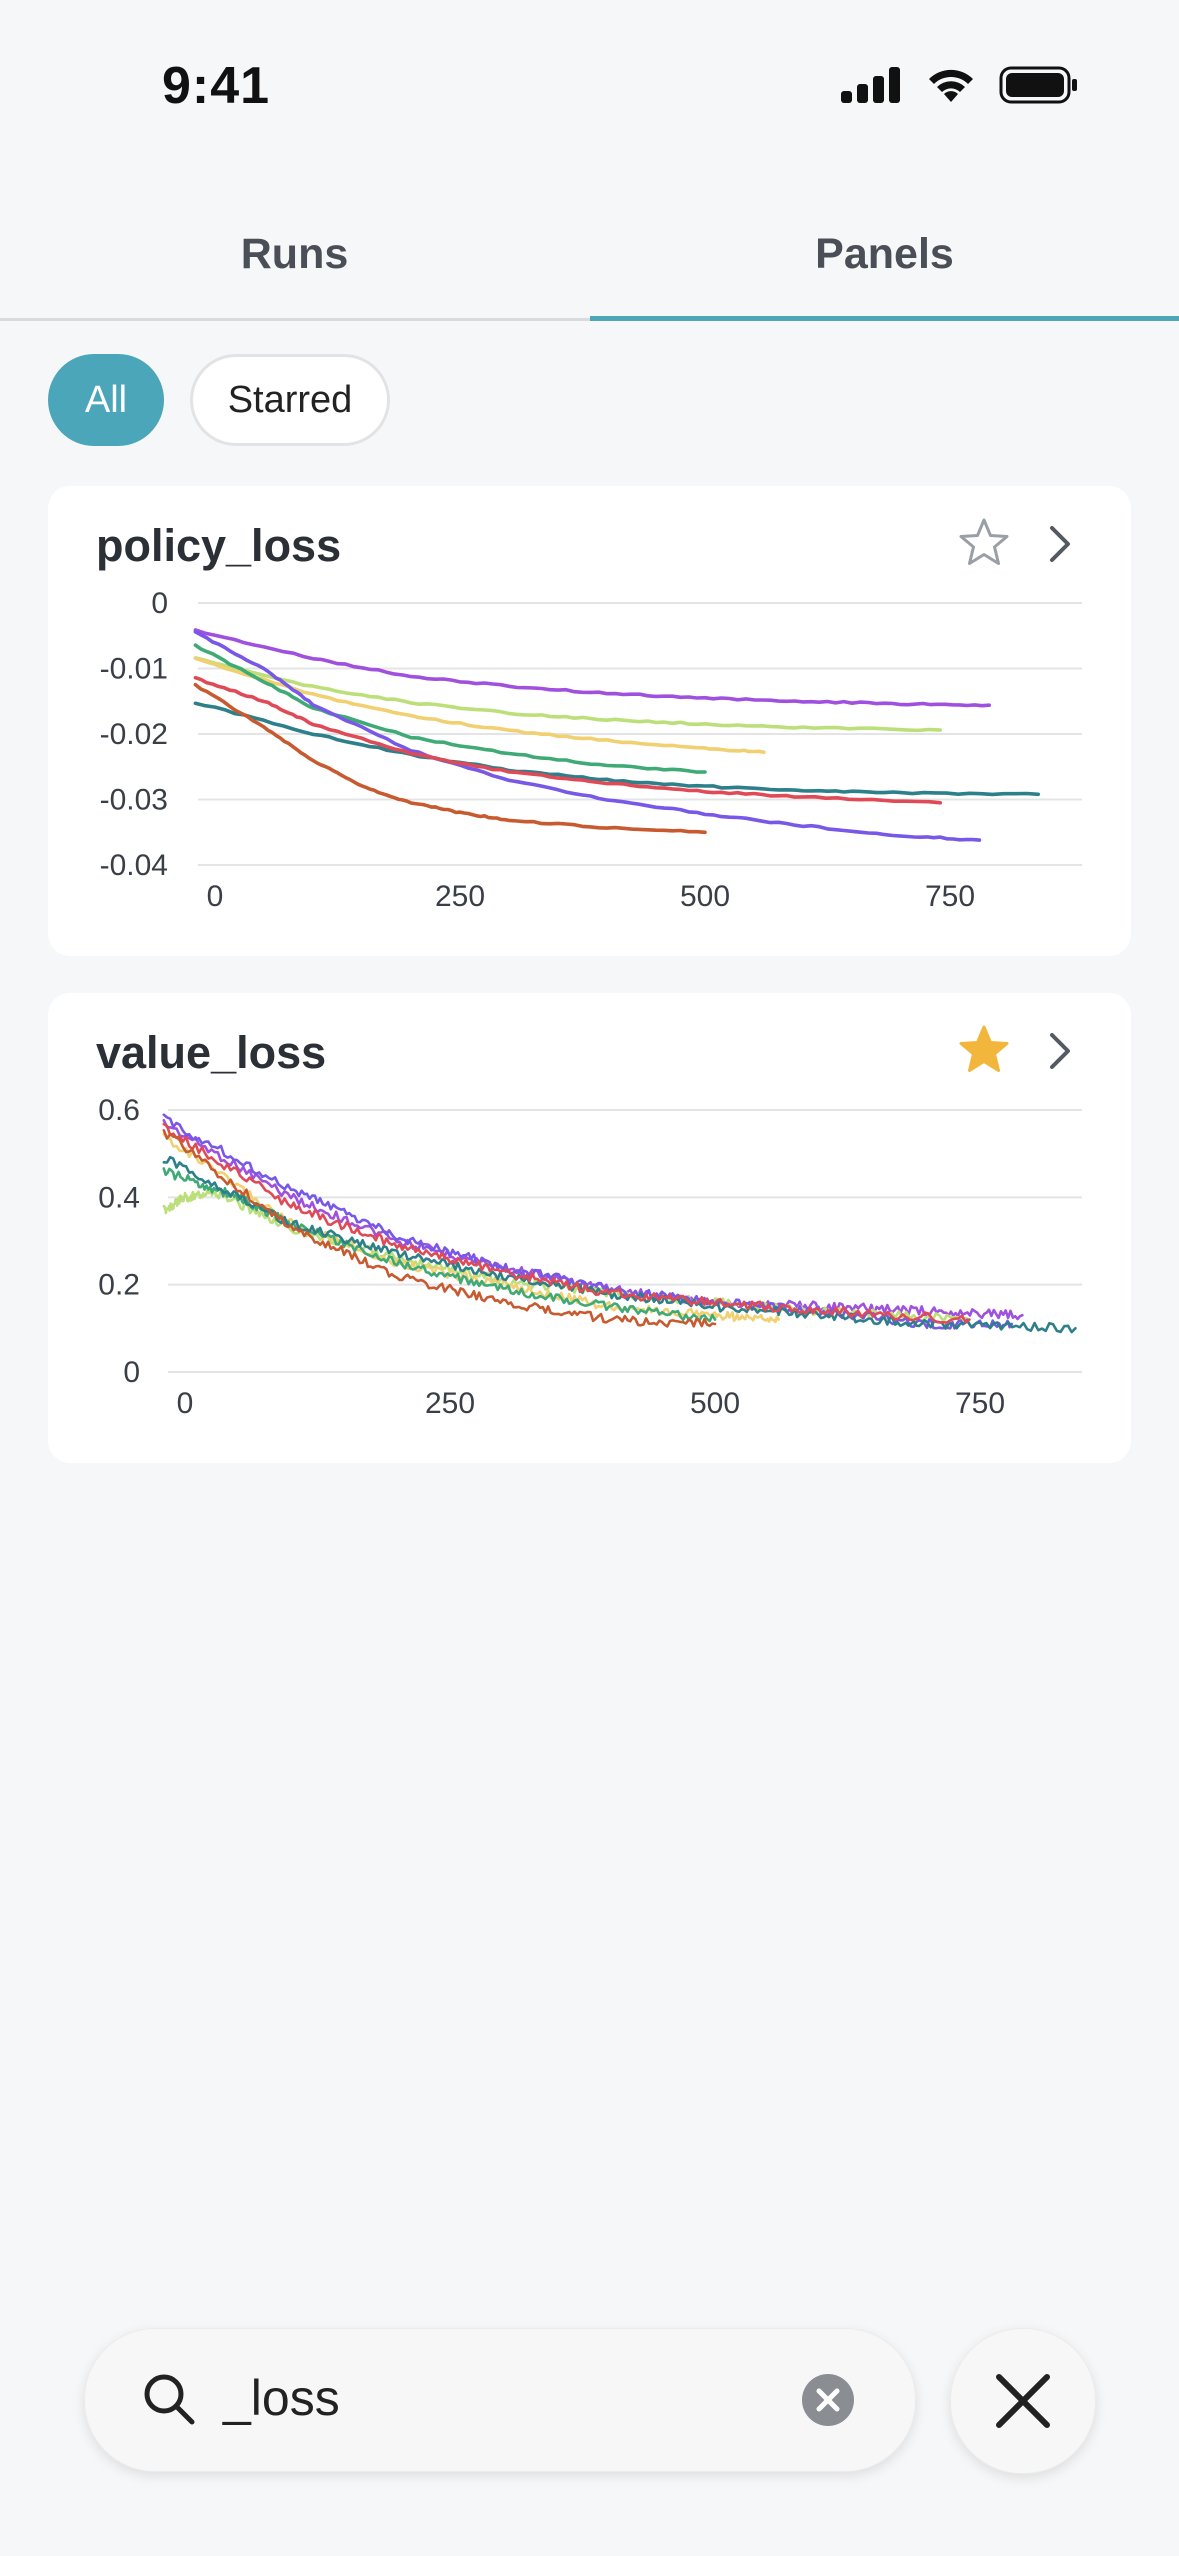 This screenshot has height=2556, width=1179. I want to click on tab-runs: Runs, so click(294, 253).